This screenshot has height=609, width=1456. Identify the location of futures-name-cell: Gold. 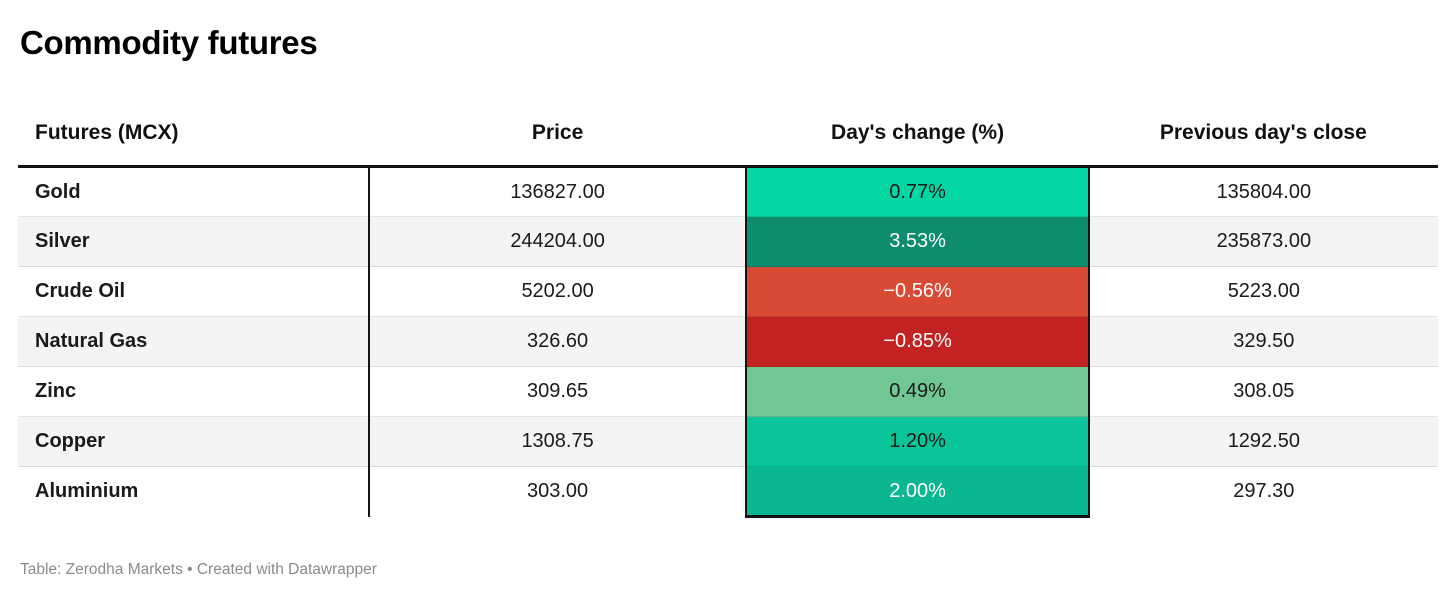
(194, 191).